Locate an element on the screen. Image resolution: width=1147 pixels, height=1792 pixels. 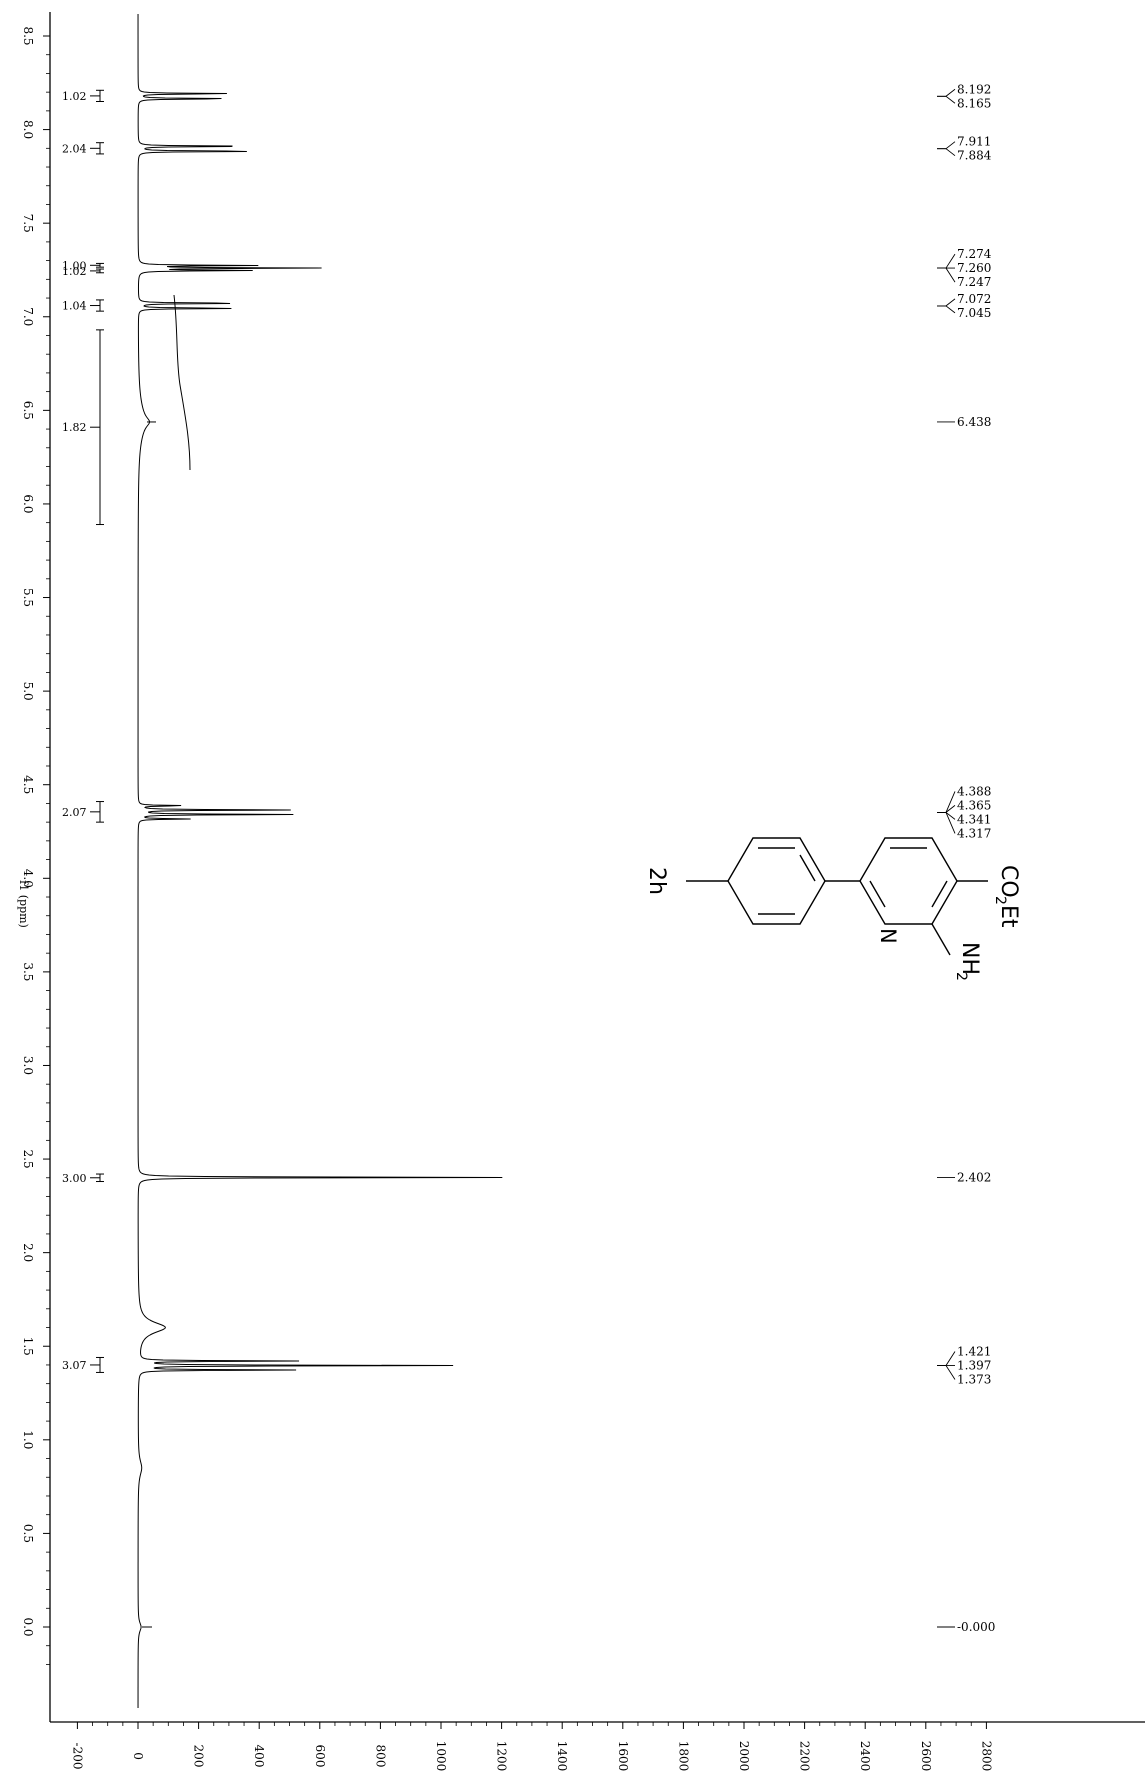
peak-label: 7.274 is located at coordinates (974, 254).